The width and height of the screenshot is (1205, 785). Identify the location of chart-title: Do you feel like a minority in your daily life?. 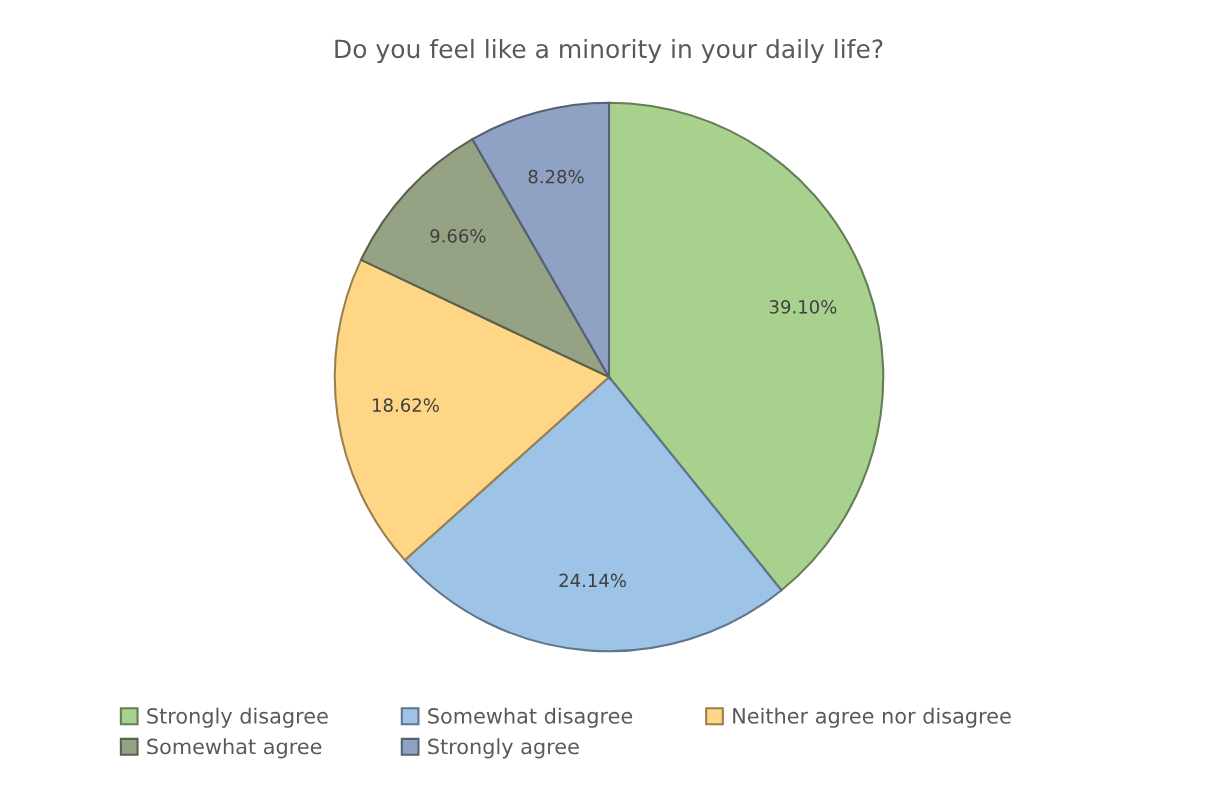
(609, 51).